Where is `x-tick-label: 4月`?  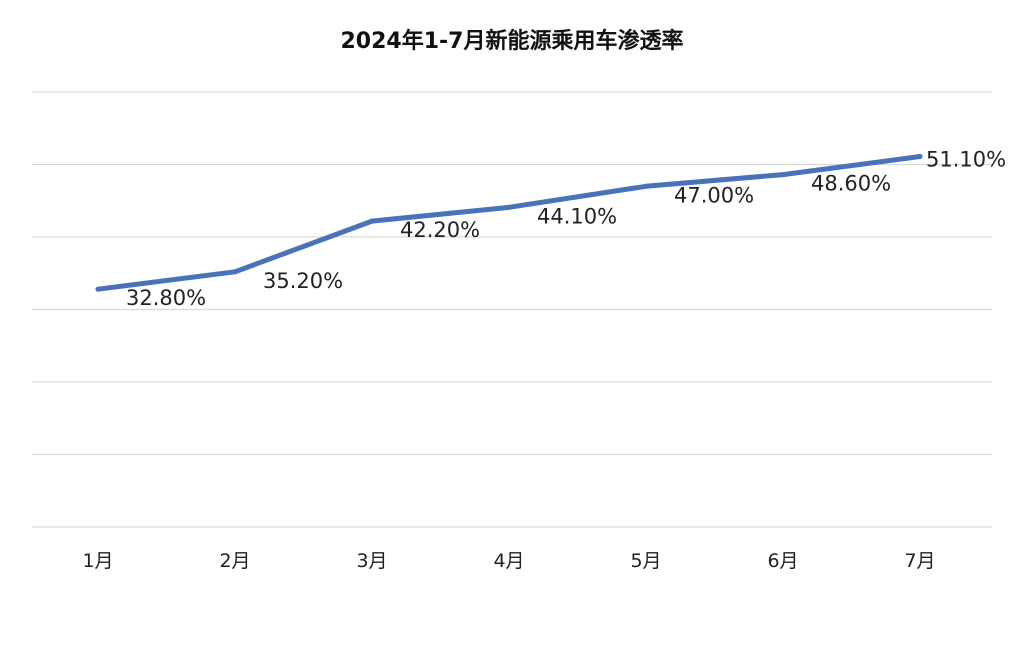 x-tick-label: 4月 is located at coordinates (508, 561).